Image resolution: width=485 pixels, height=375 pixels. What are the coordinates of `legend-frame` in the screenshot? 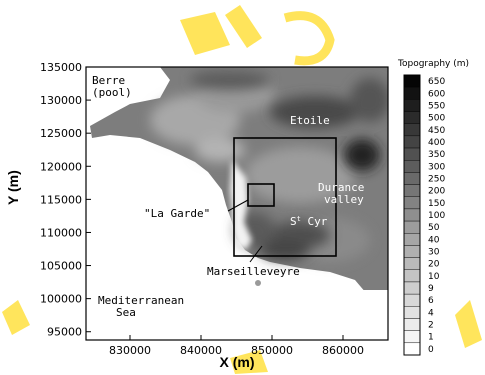 It's located at (412, 215).